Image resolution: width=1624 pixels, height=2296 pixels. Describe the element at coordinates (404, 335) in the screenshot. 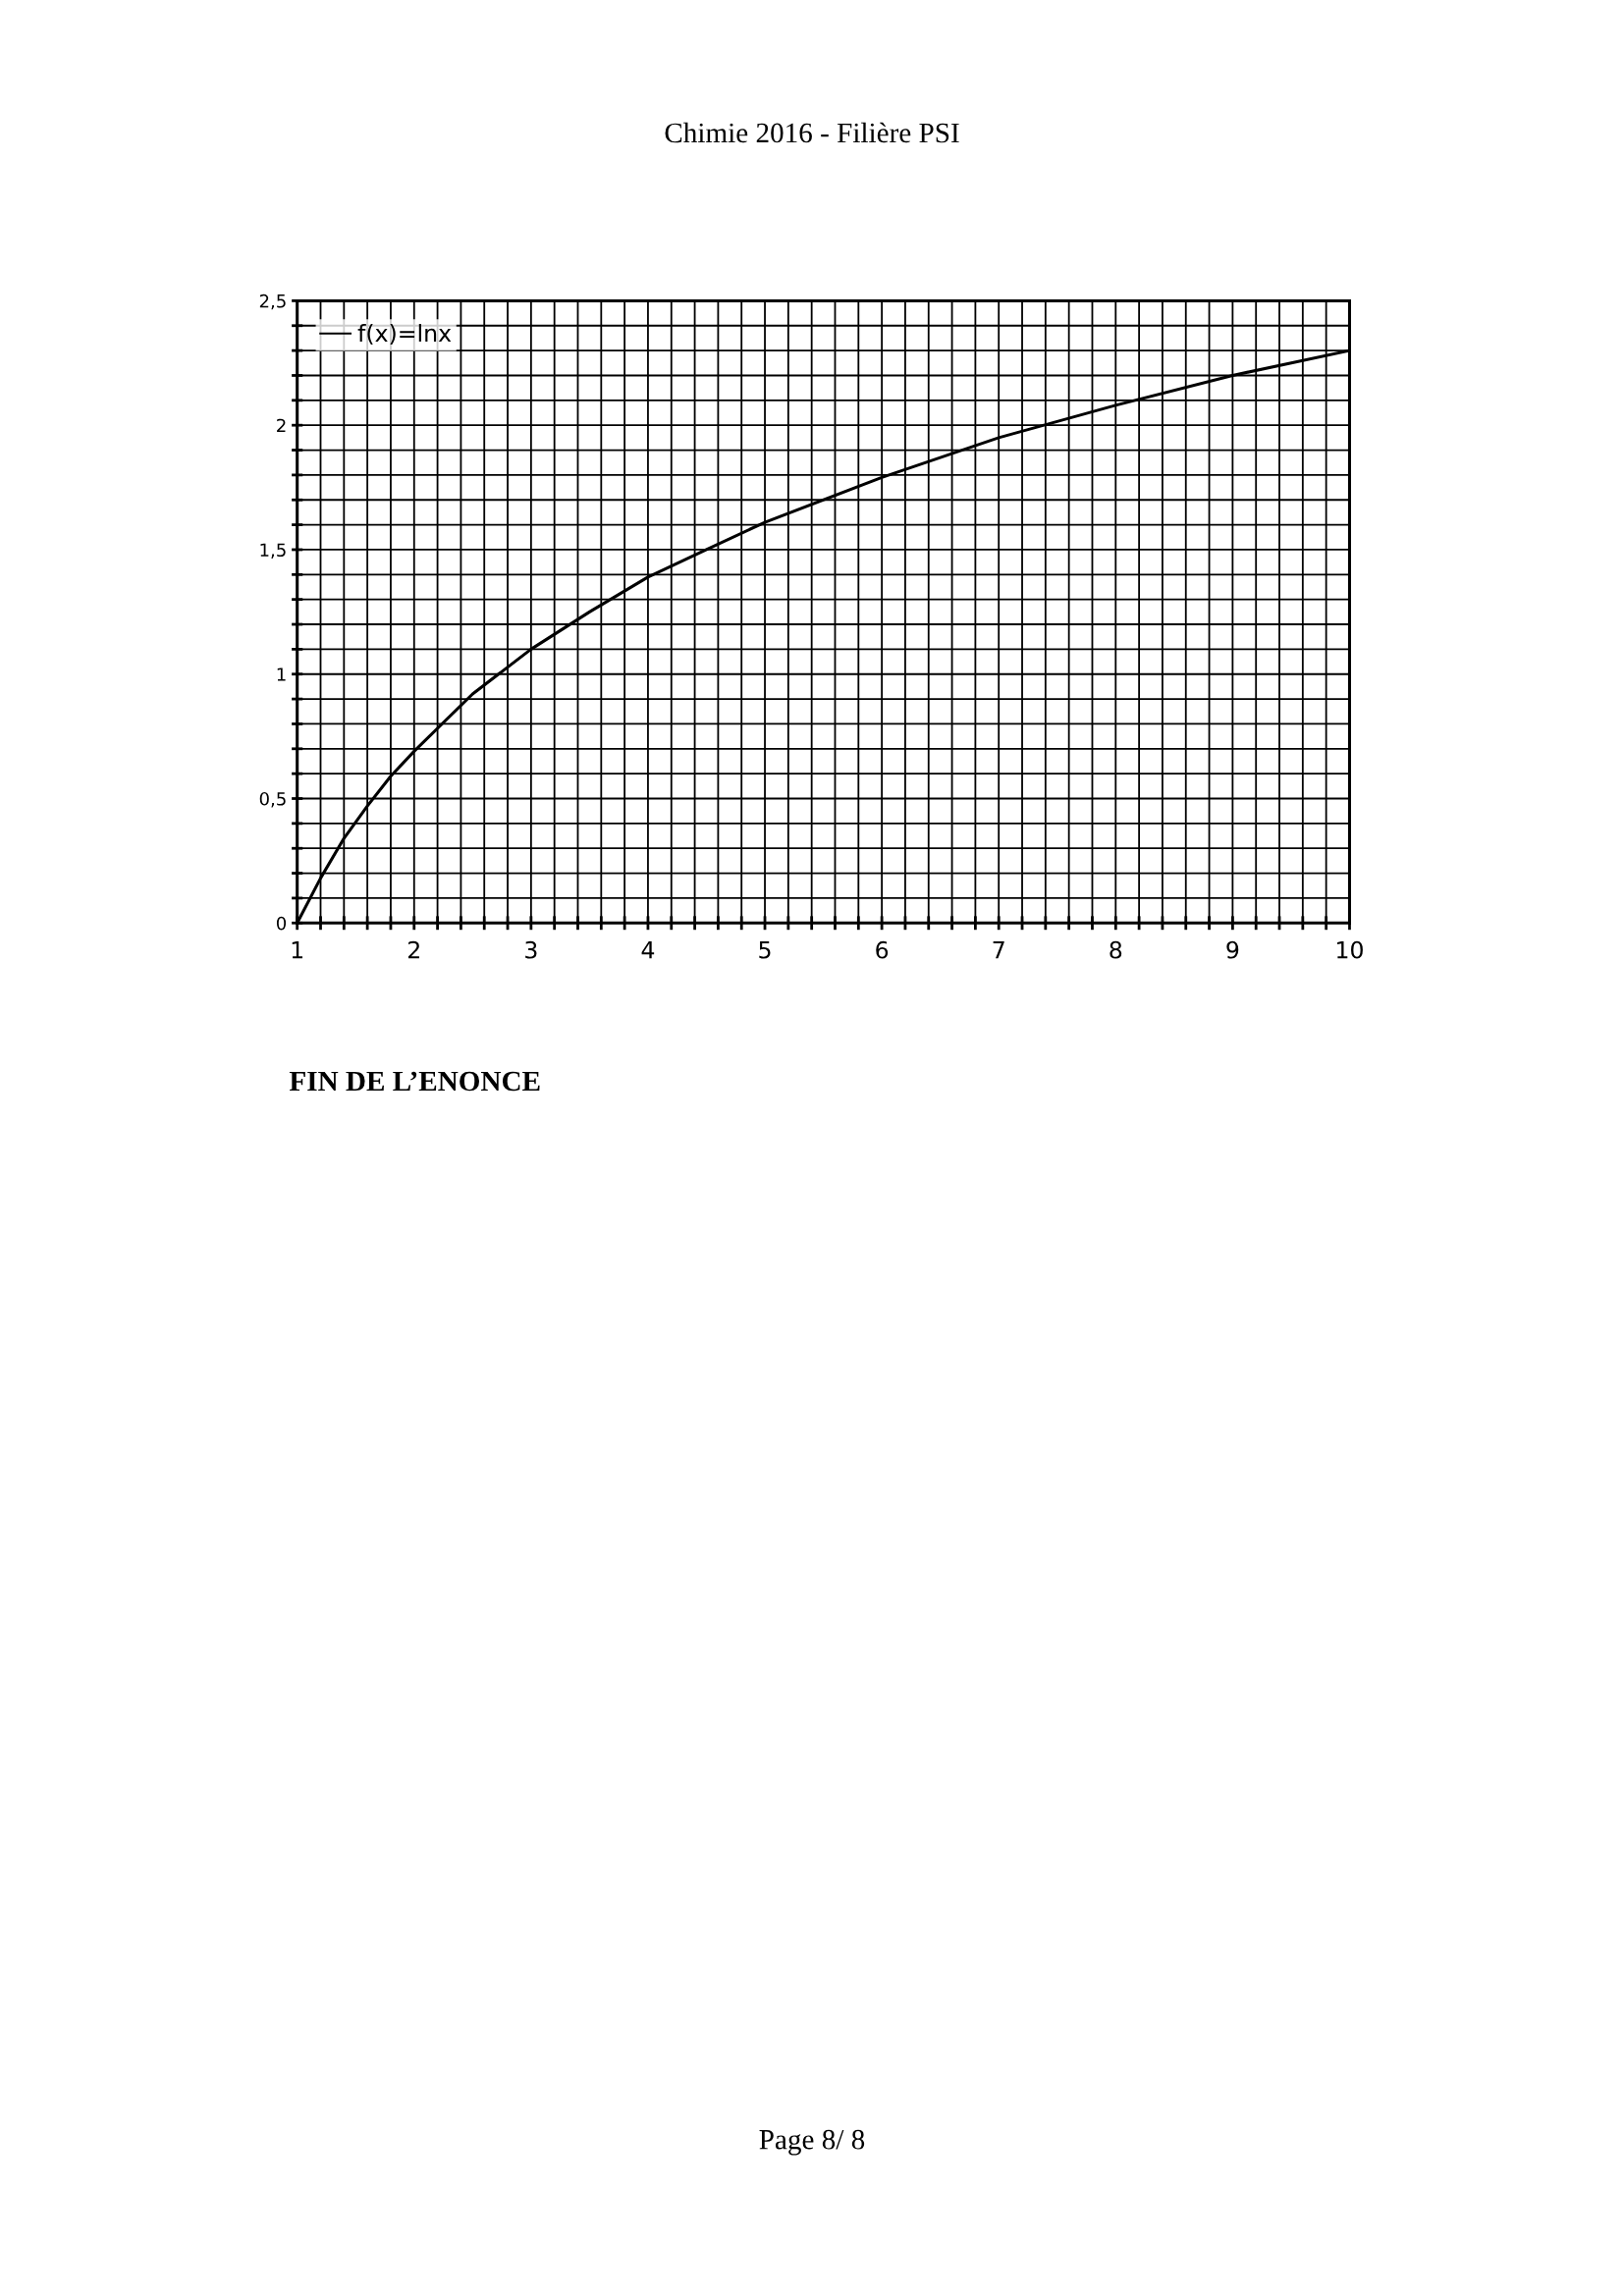

I see `legend-label: f(x)=lnx` at that location.